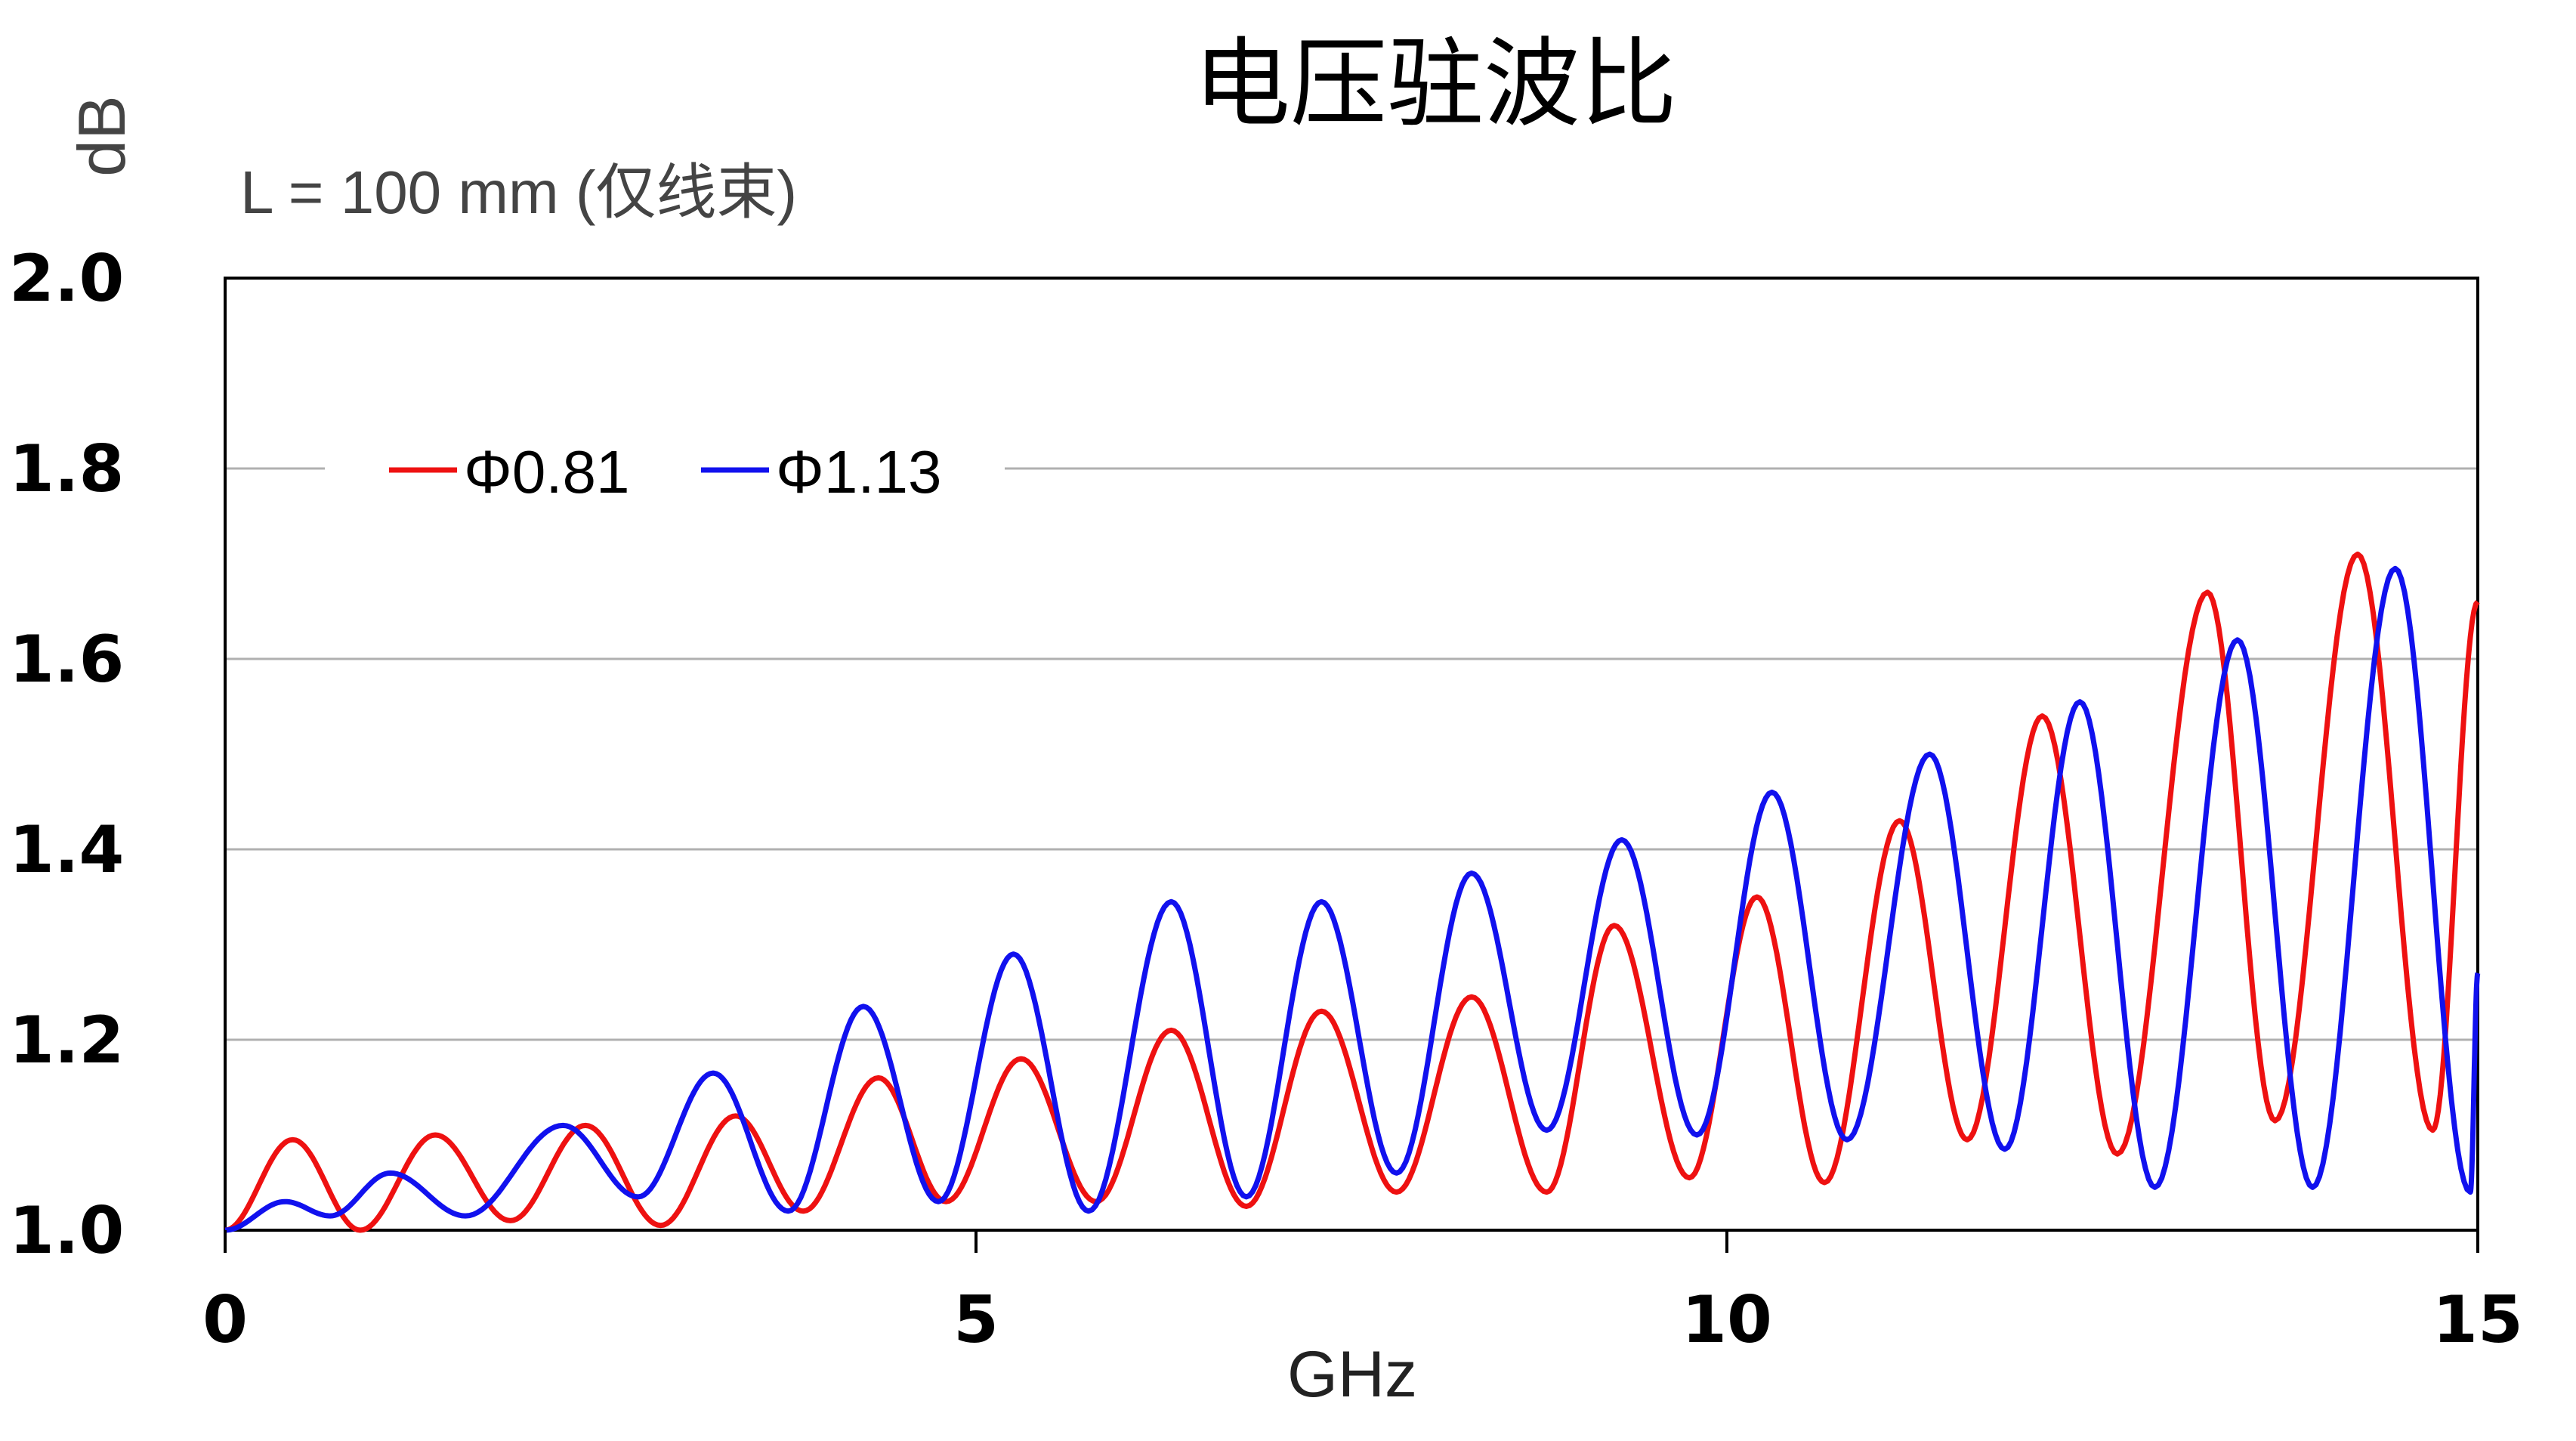 The image size is (2576, 1441). Describe the element at coordinates (66, 1040) in the screenshot. I see `y-tick-label-1: 1.2` at that location.